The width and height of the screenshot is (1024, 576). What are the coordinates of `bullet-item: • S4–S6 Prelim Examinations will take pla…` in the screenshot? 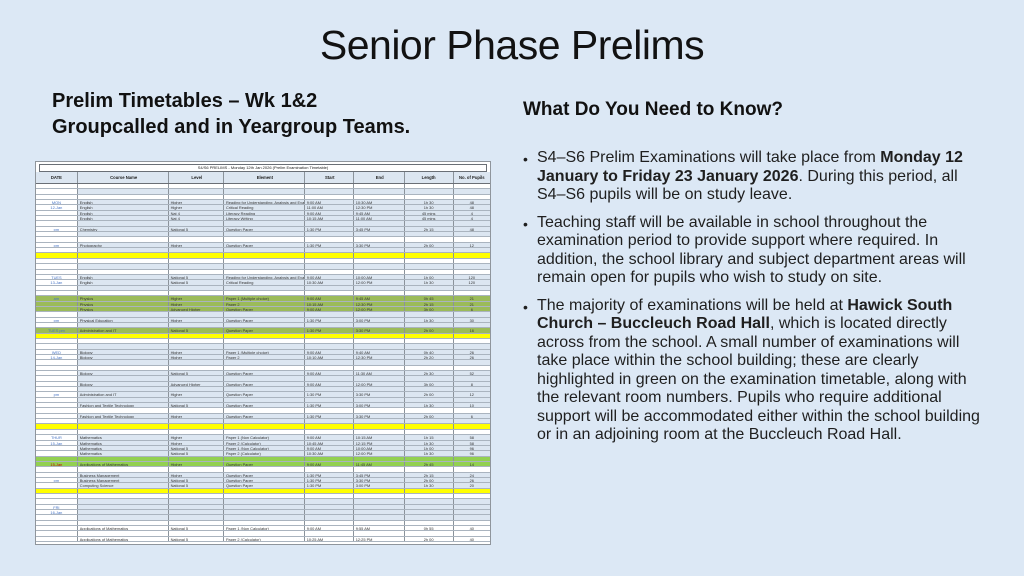 It's located at (752, 177).